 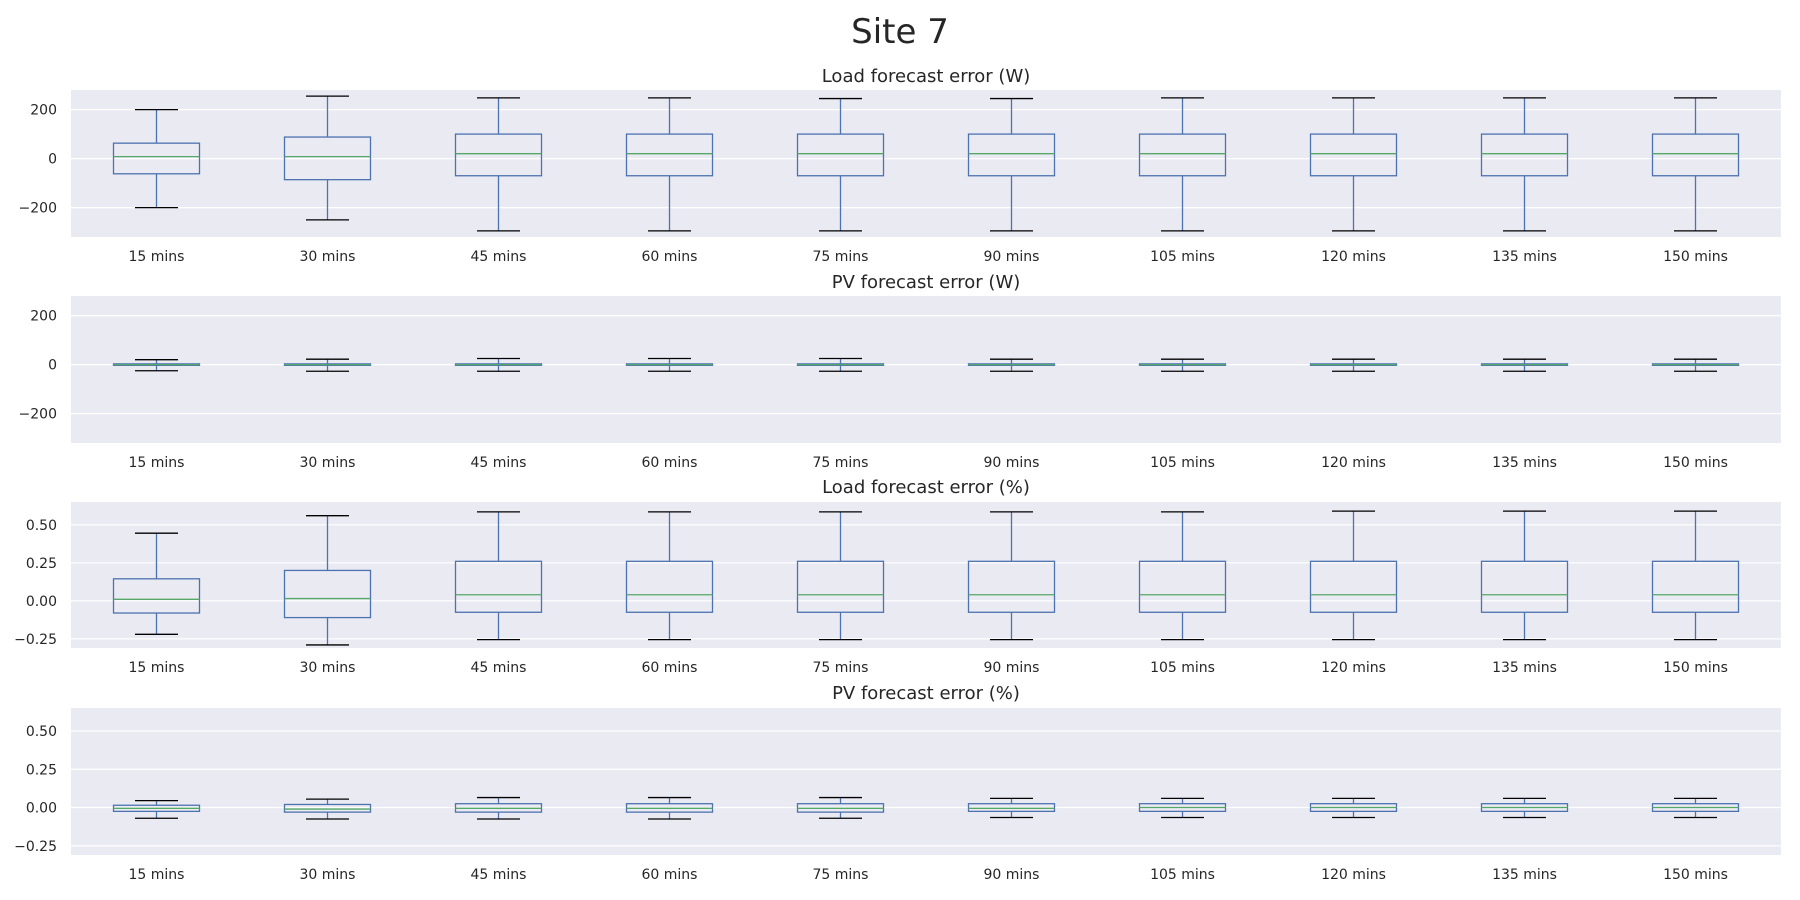 What do you see at coordinates (38, 415) in the screenshot?
I see `y-tick-label: −200` at bounding box center [38, 415].